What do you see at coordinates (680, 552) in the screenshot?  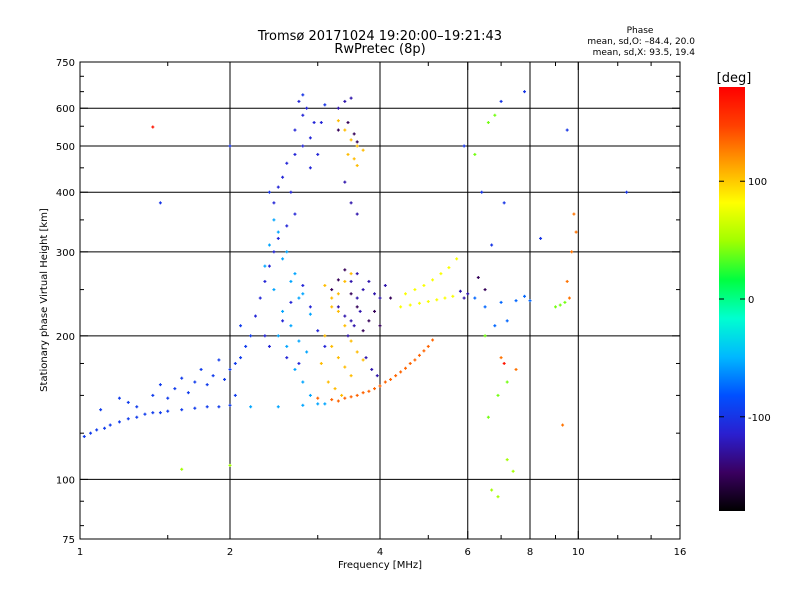 I see `x-tick-label: 16` at bounding box center [680, 552].